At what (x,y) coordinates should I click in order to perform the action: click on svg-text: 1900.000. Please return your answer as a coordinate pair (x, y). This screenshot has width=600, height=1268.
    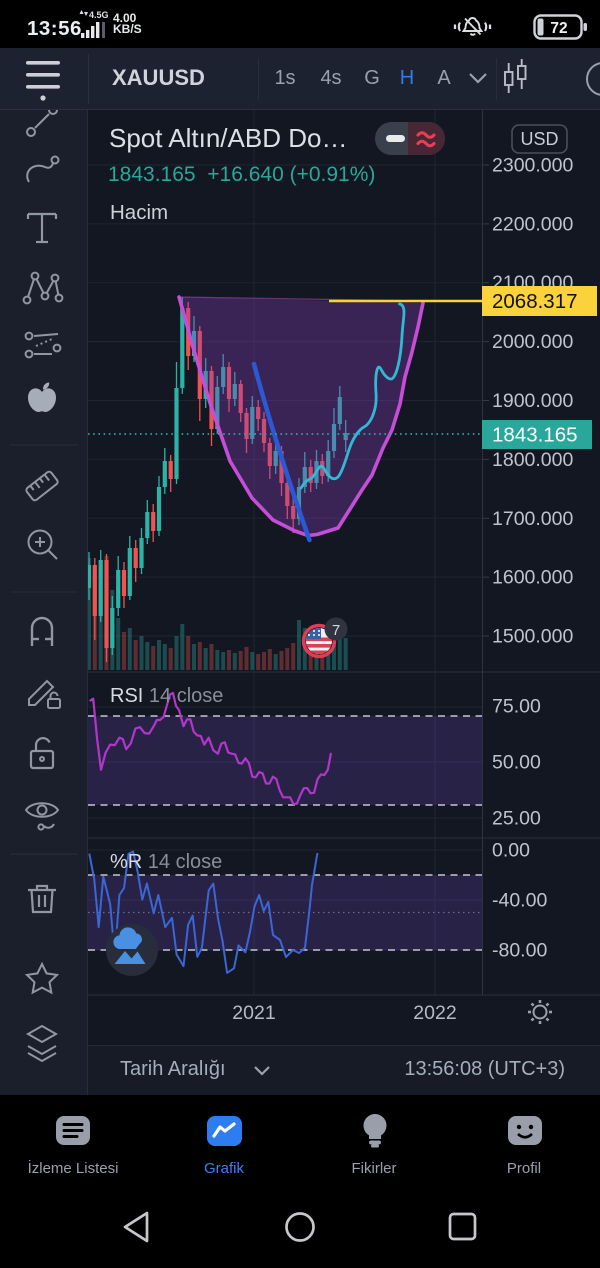
    Looking at the image, I should click on (532, 401).